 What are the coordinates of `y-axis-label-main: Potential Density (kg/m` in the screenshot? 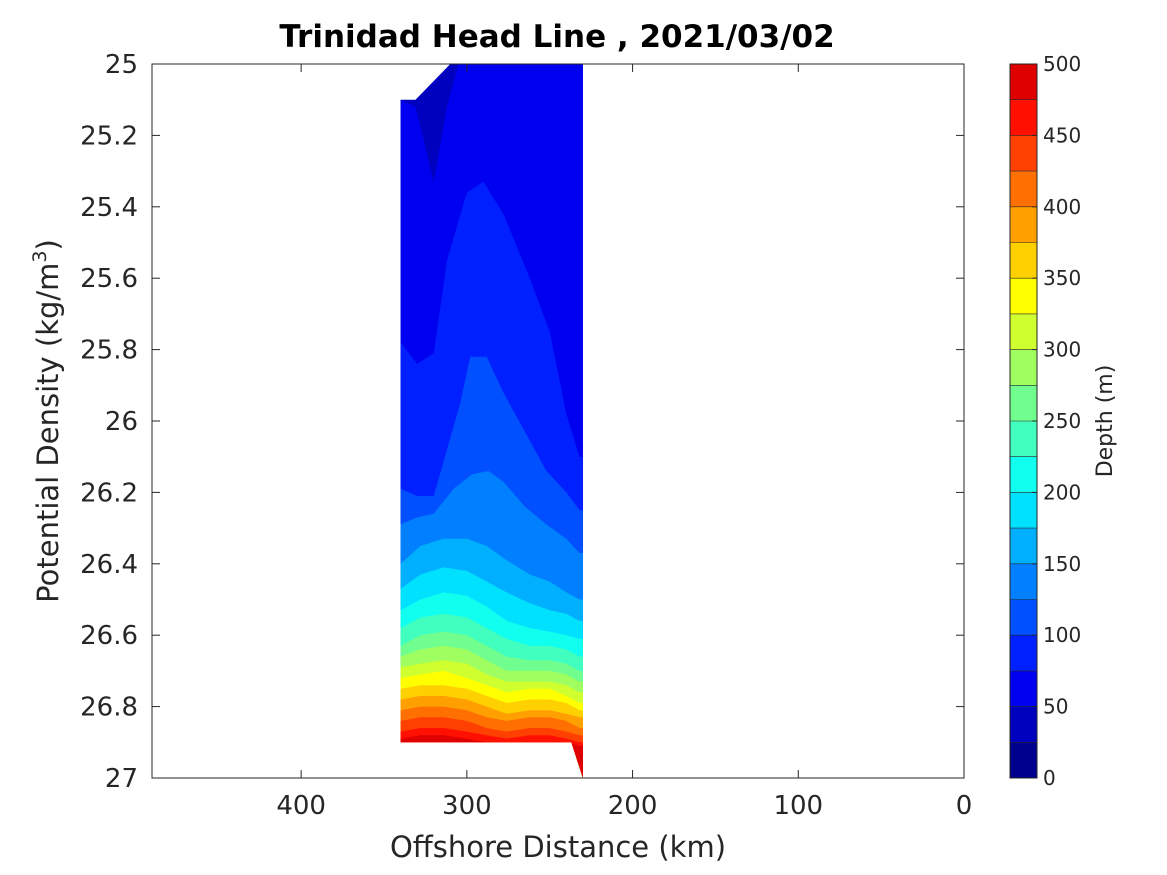 It's located at (48, 433).